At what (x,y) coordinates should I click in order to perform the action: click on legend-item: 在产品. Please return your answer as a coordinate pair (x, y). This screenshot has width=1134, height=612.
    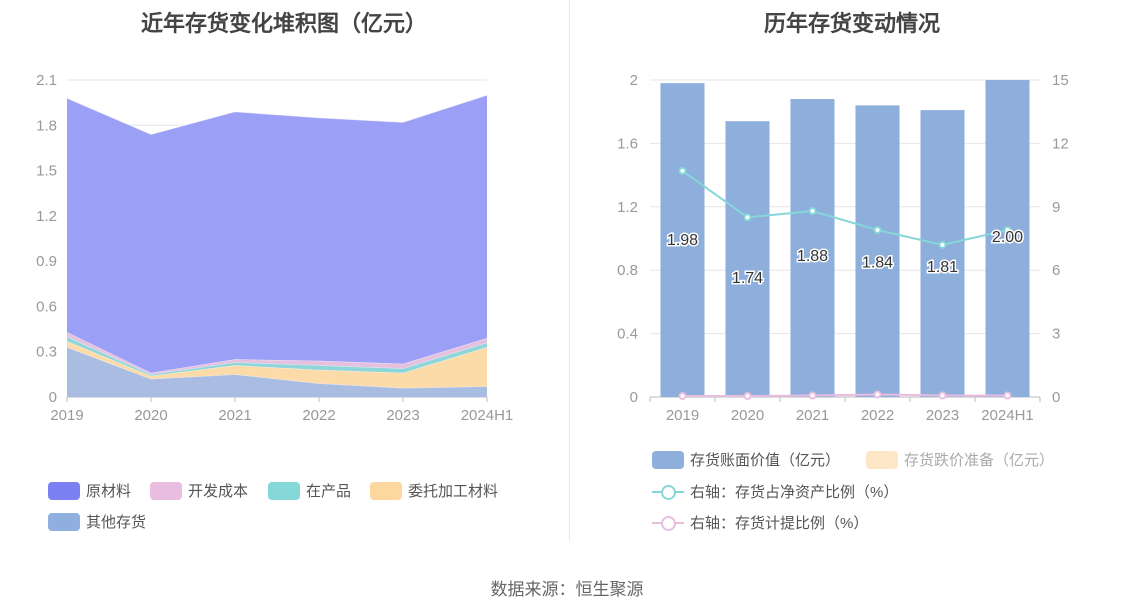
    Looking at the image, I should click on (309, 490).